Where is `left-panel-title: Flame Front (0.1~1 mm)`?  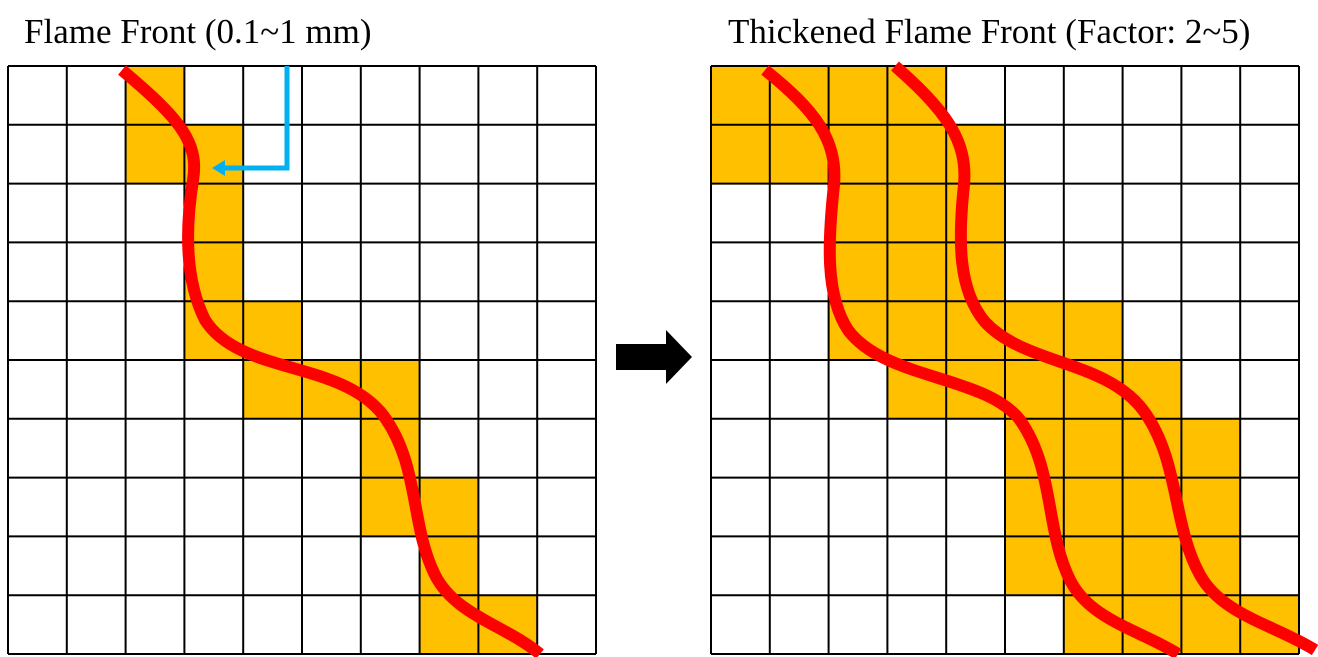
left-panel-title: Flame Front (0.1~1 mm) is located at coordinates (198, 31).